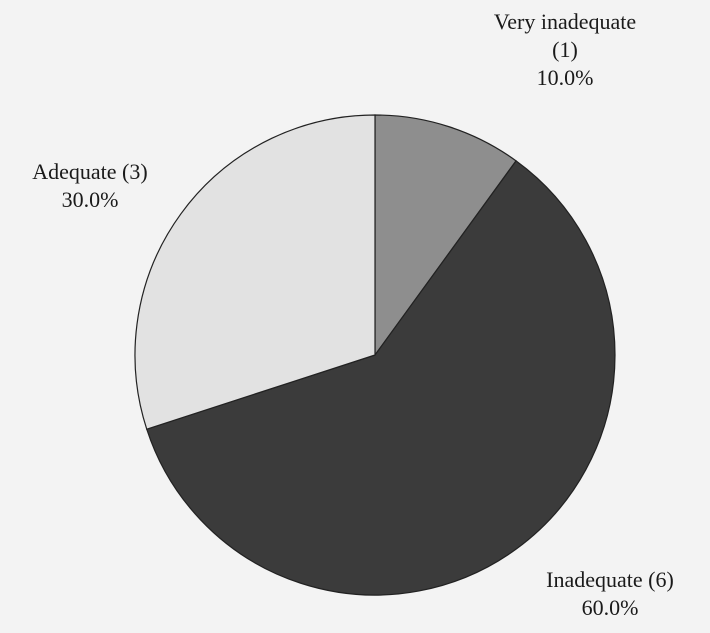  What do you see at coordinates (565, 77) in the screenshot?
I see `value-label: 10.0%` at bounding box center [565, 77].